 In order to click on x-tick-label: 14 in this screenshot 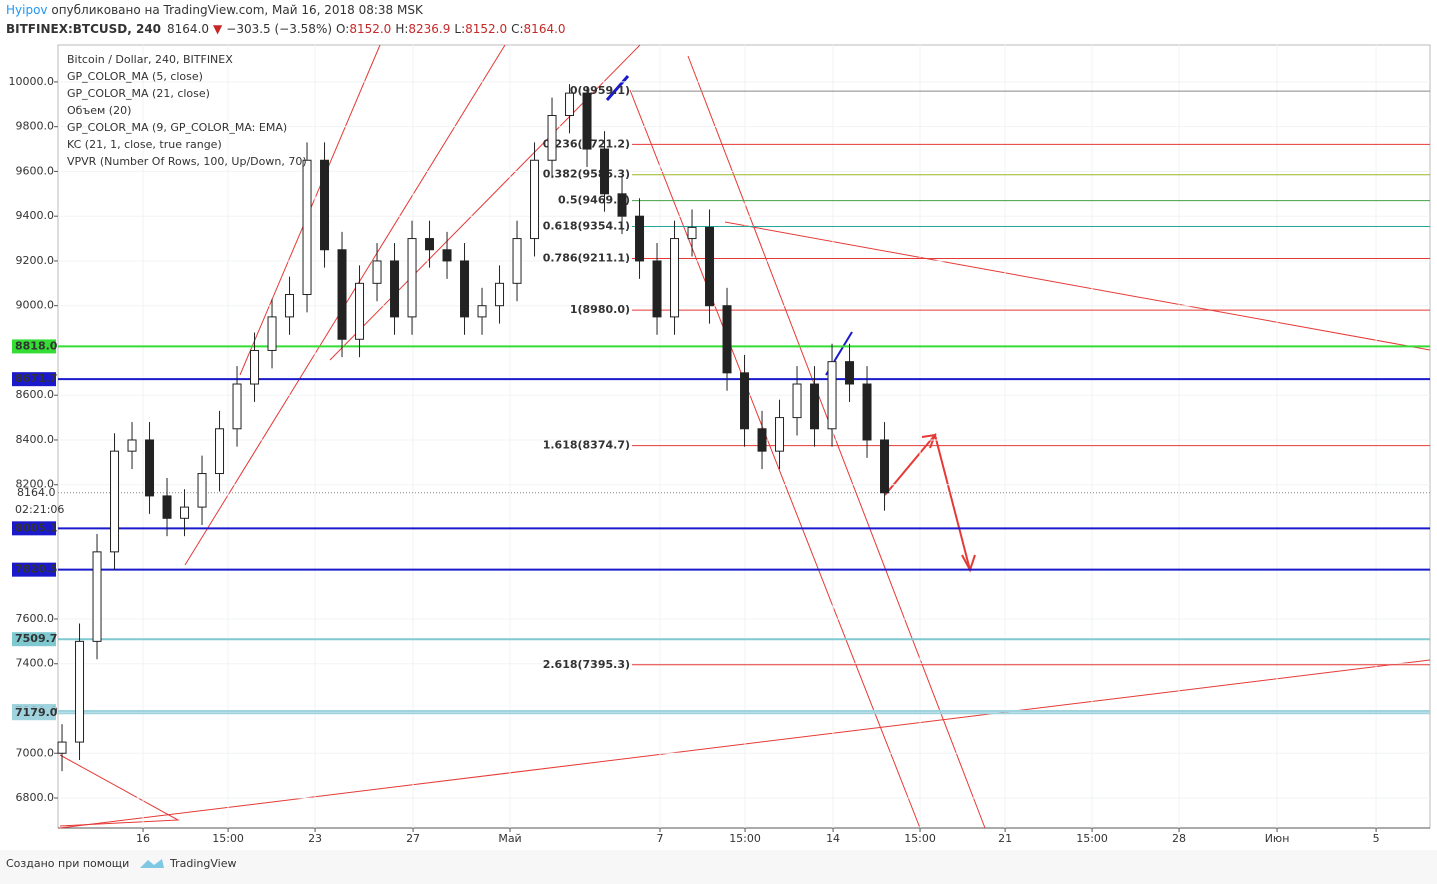, I will do `click(833, 838)`.